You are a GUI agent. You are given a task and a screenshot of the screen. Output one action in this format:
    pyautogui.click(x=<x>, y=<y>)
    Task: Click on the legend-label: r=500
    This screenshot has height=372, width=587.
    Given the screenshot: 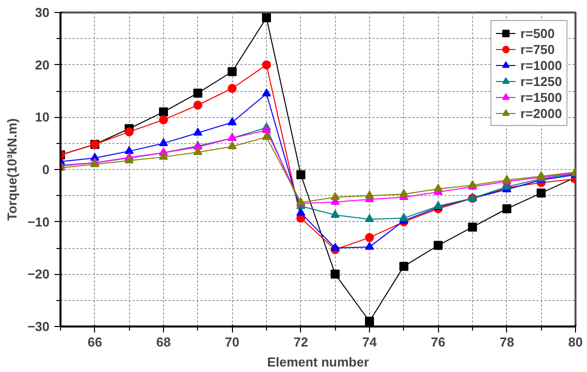 What is the action you would take?
    pyautogui.click(x=537, y=33)
    